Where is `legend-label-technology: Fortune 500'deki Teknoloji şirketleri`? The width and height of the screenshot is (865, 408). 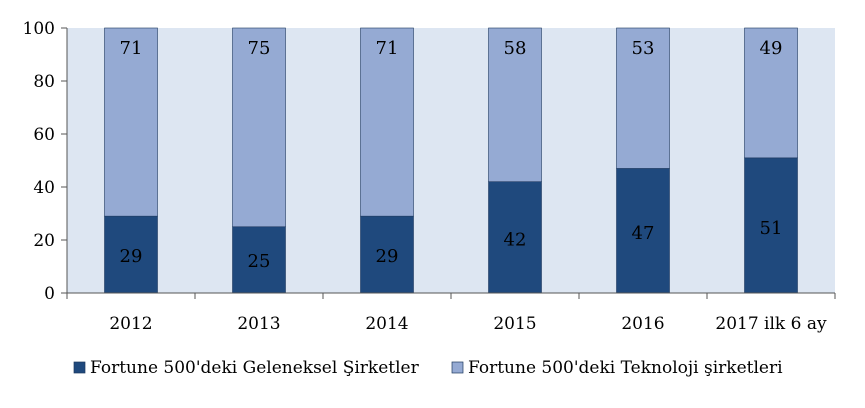
legend-label-technology: Fortune 500'deki Teknoloji şirketleri is located at coordinates (625, 368).